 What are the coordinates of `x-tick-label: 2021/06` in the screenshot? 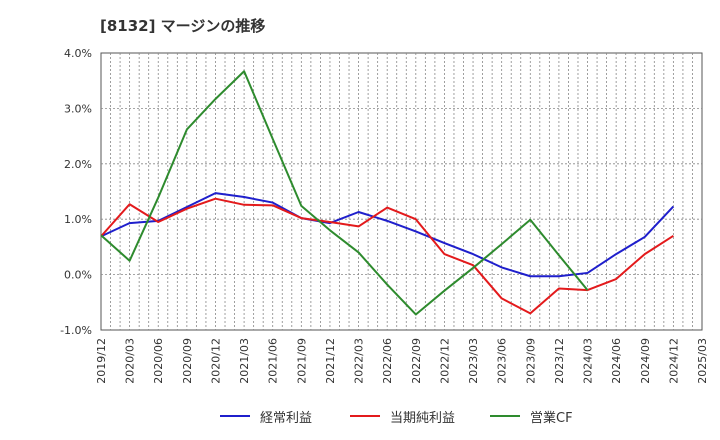 It's located at (273, 361).